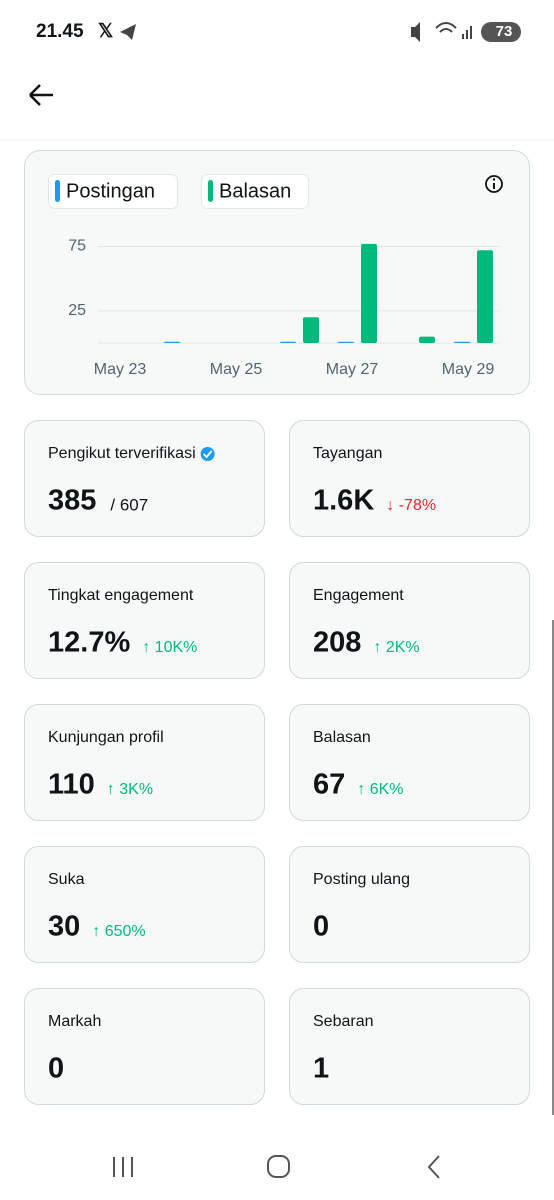  Describe the element at coordinates (494, 184) in the screenshot. I see `info-button` at that location.